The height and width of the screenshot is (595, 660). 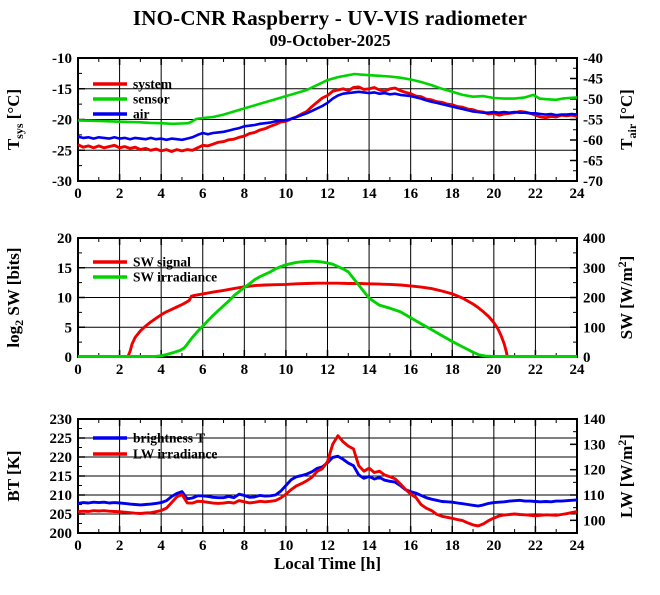 What do you see at coordinates (593, 182) in the screenshot?
I see `right-tick-label: -70` at bounding box center [593, 182].